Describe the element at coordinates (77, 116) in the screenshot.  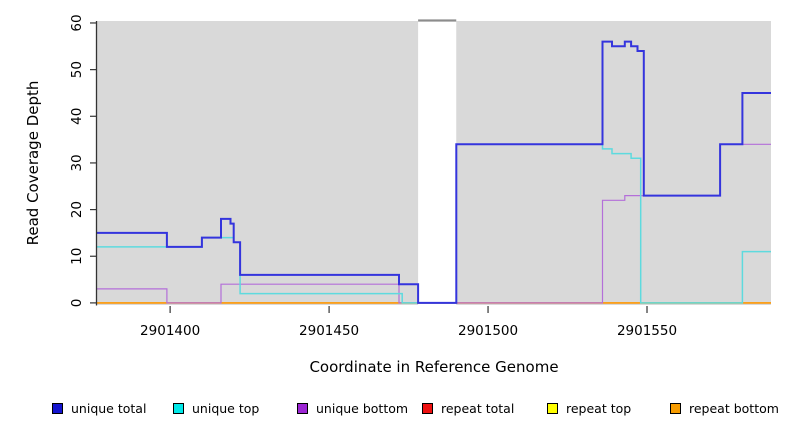
I see `y-tick-label: 40` at that location.